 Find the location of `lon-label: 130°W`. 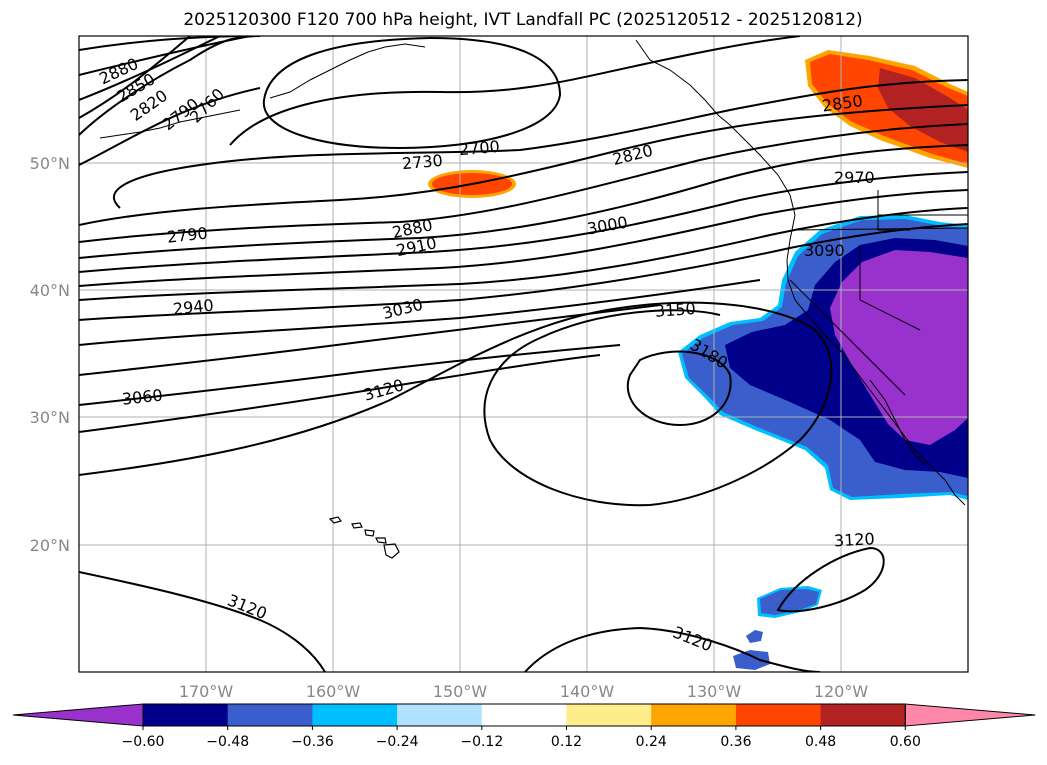

lon-label: 130°W is located at coordinates (714, 691).